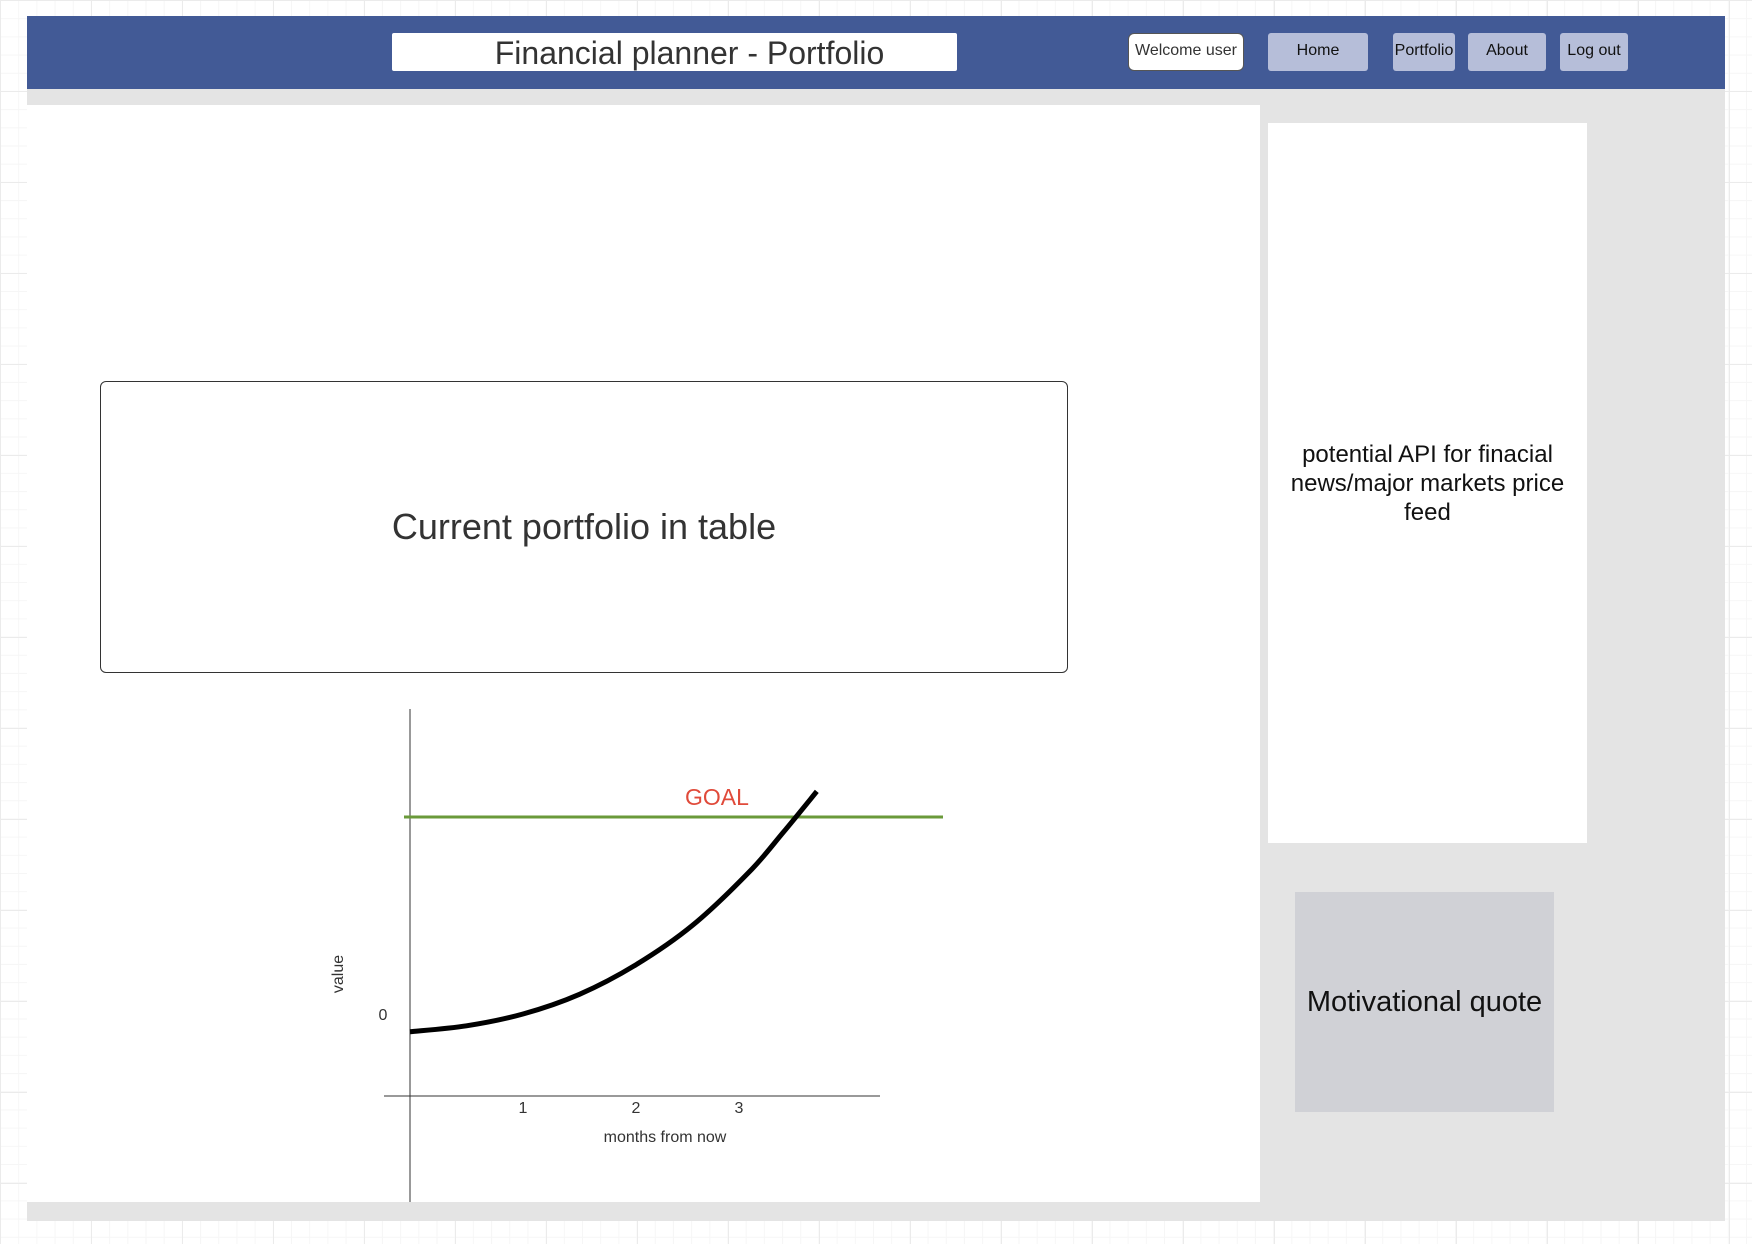  I want to click on portfolio-table-label: Current portfolio in table, so click(584, 526).